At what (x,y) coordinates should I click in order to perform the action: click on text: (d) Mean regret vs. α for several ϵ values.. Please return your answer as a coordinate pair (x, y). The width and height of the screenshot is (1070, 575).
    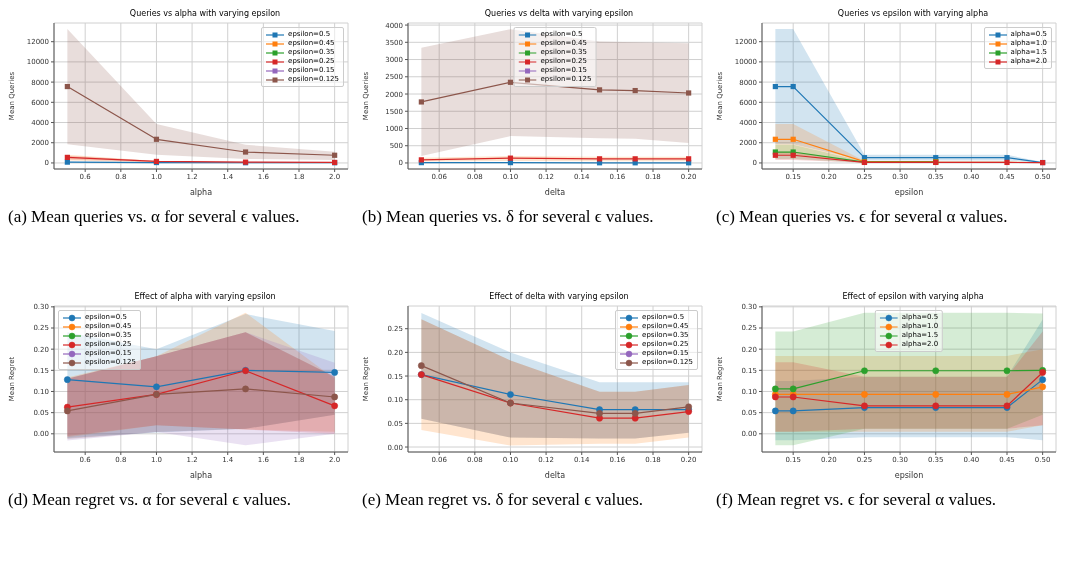
    Looking at the image, I should click on (150, 500).